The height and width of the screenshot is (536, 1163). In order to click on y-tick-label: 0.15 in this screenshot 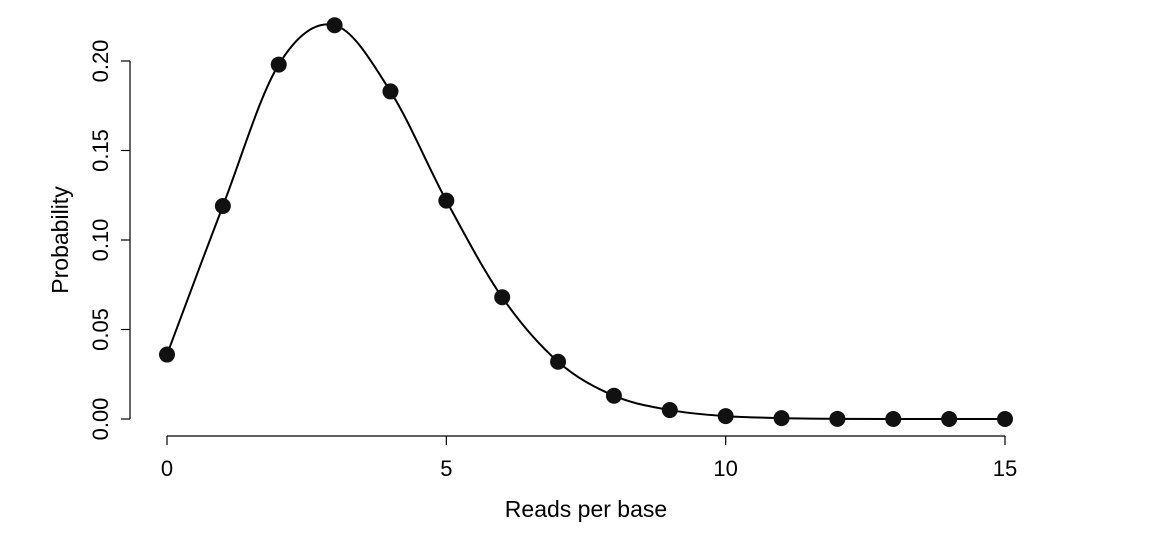, I will do `click(100, 150)`.